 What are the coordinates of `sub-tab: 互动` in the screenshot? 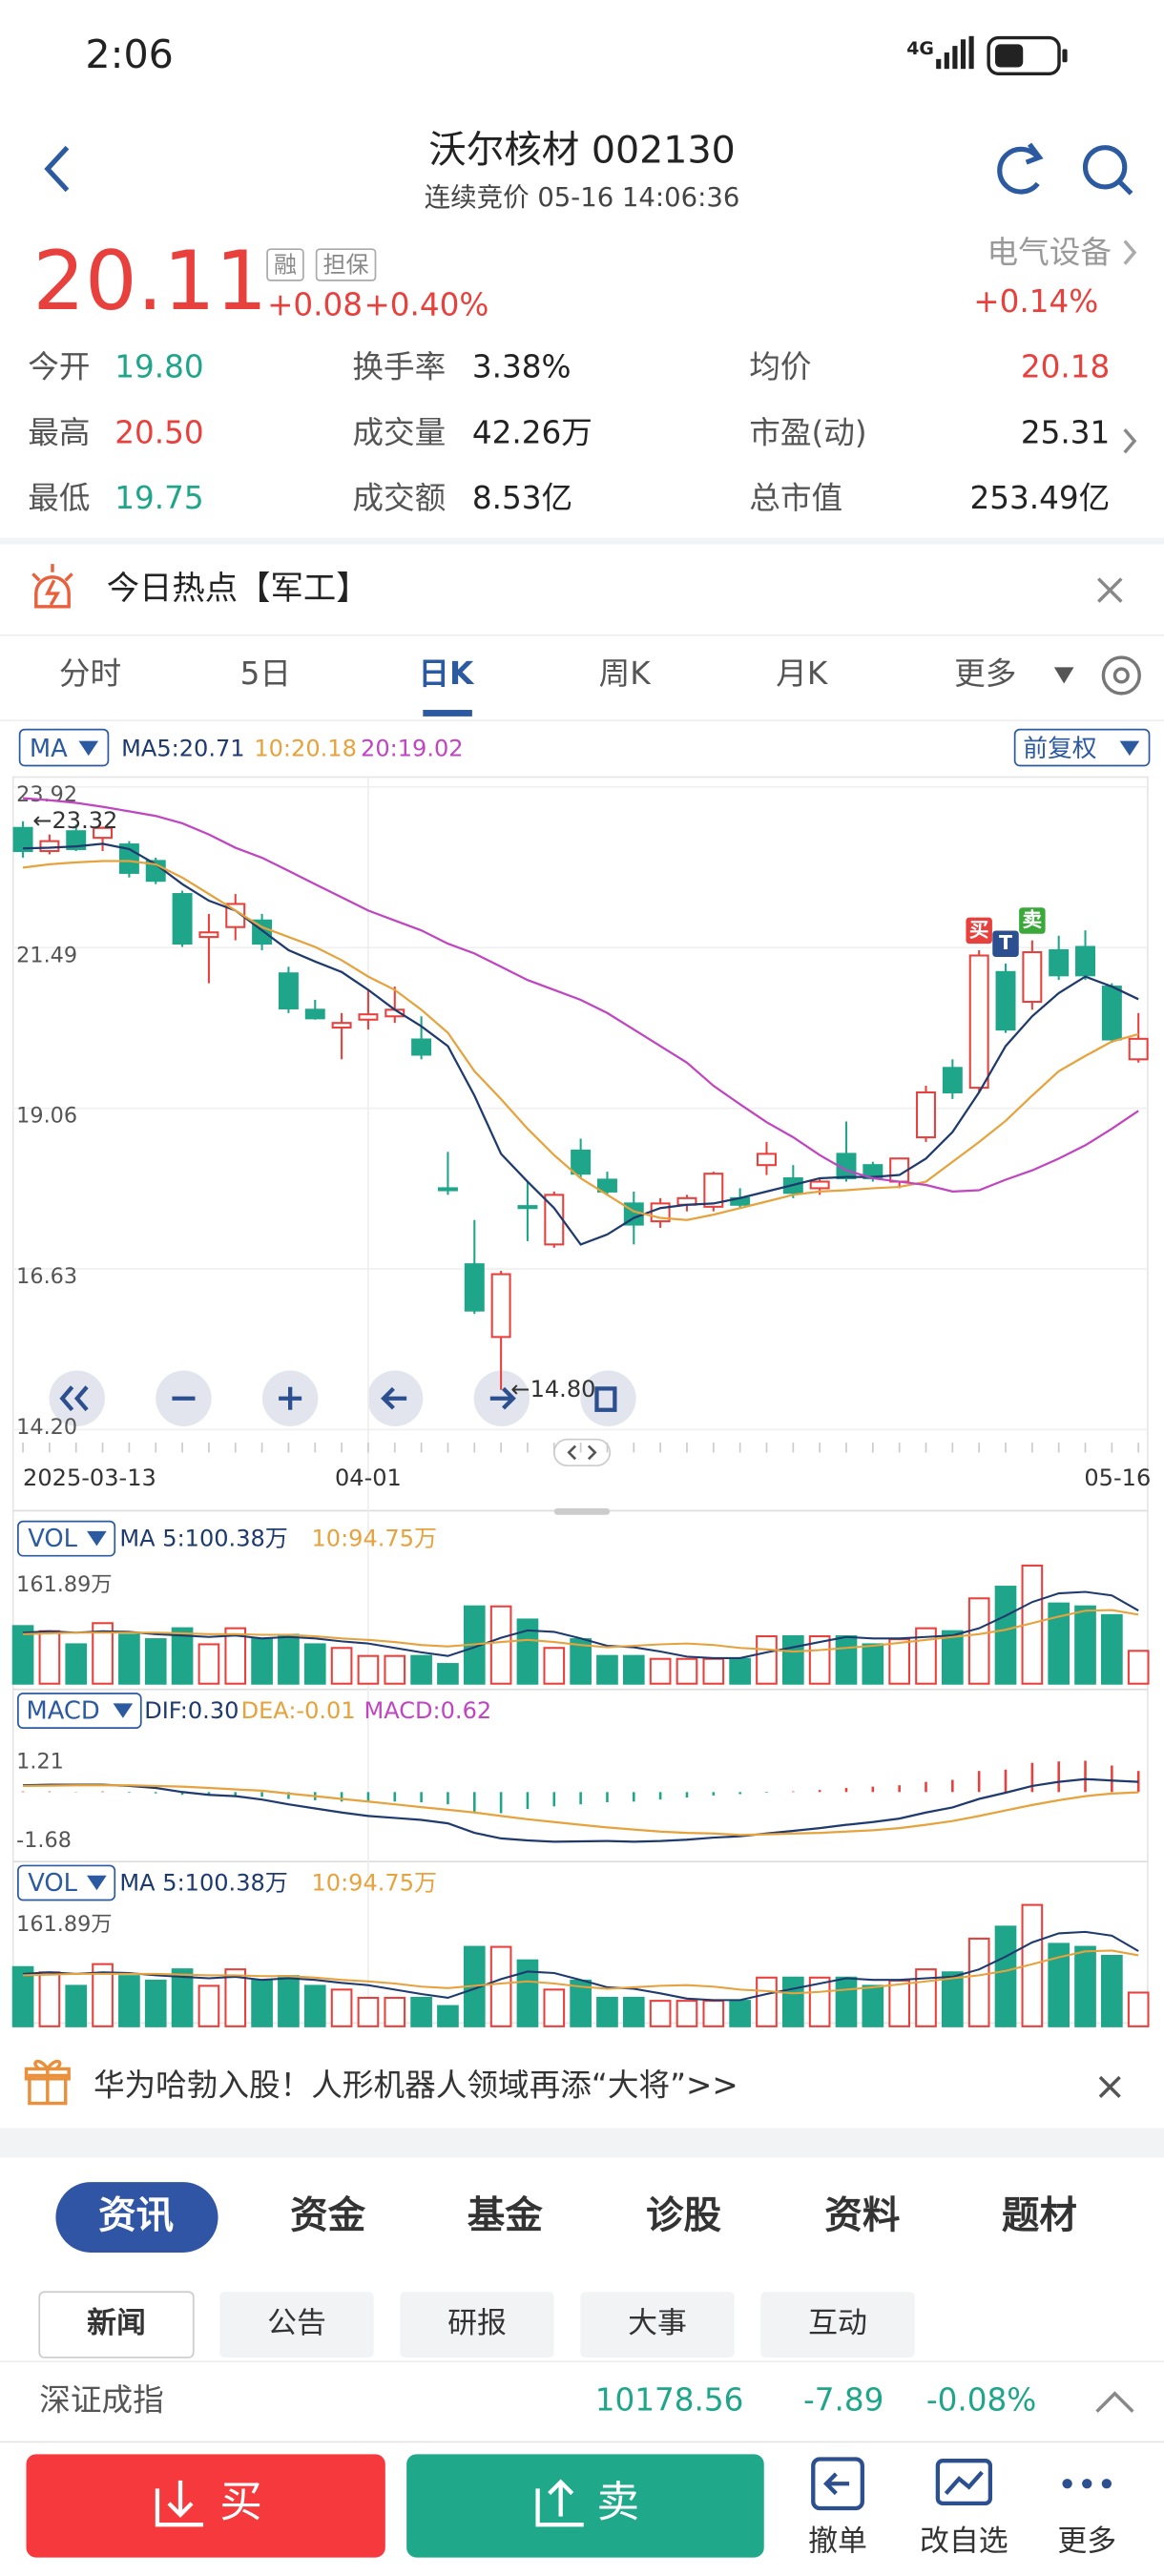 It's located at (837, 2323).